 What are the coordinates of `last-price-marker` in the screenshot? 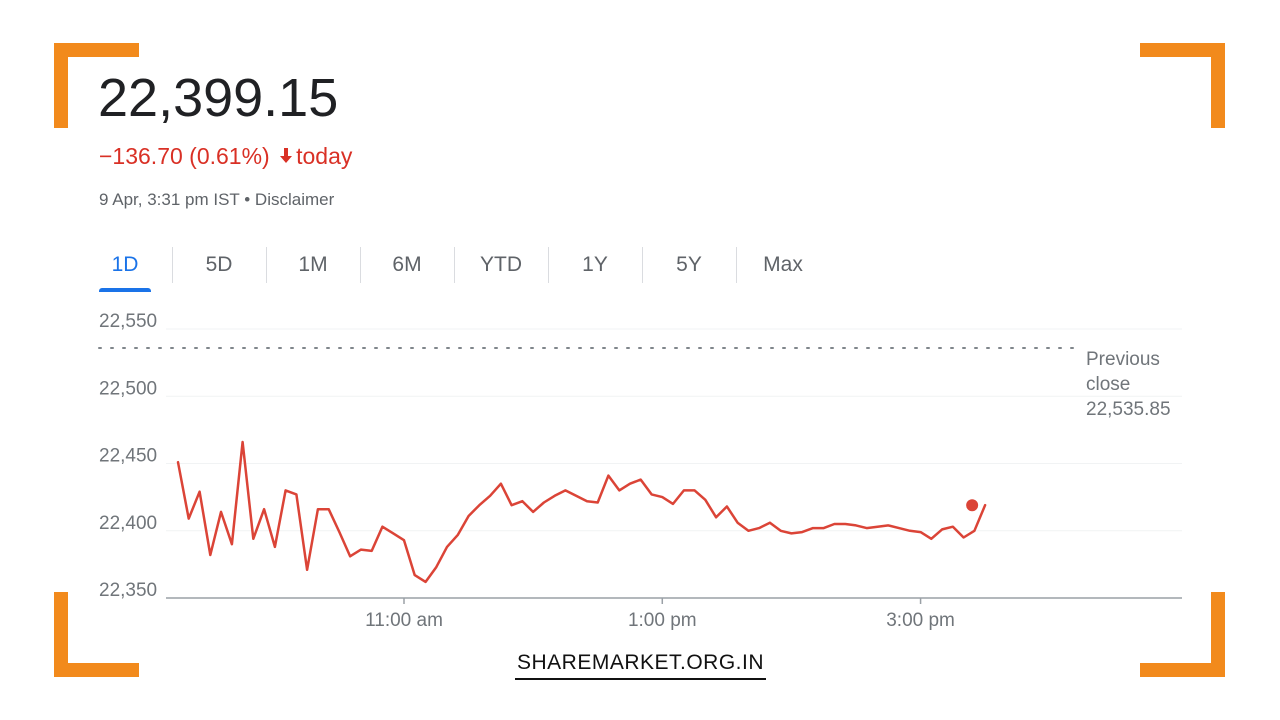 It's located at (972, 505).